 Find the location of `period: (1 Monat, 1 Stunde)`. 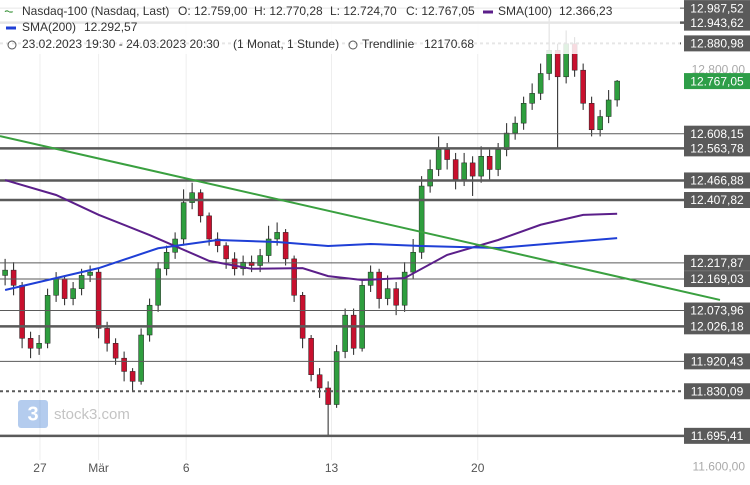

period: (1 Monat, 1 Stunde) is located at coordinates (286, 44).